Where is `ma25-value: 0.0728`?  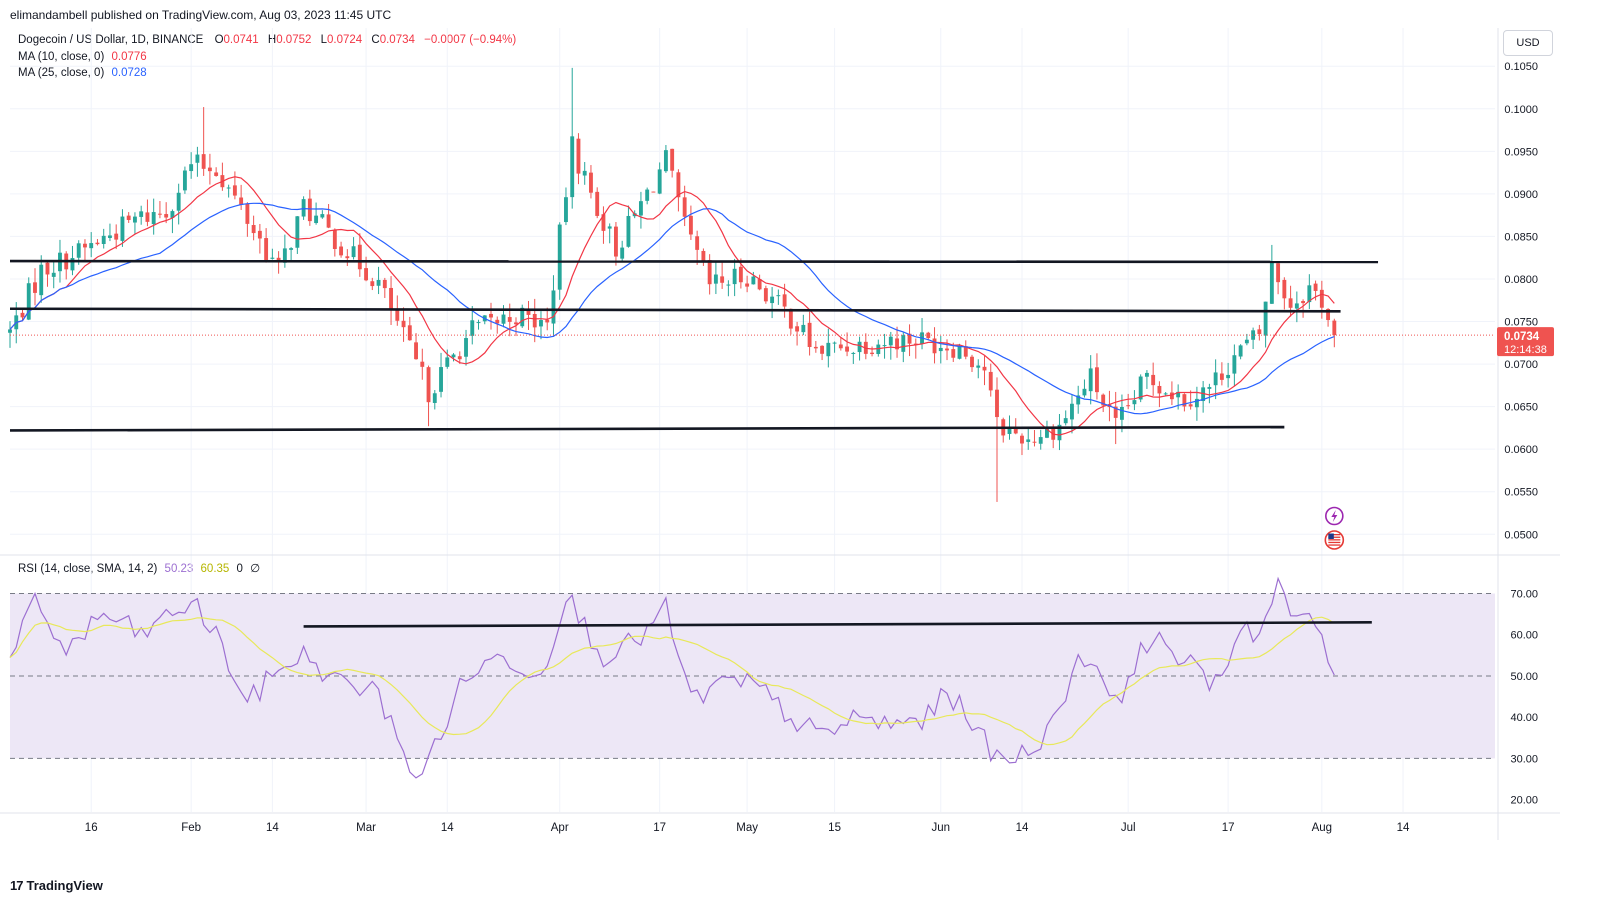
ma25-value: 0.0728 is located at coordinates (129, 73).